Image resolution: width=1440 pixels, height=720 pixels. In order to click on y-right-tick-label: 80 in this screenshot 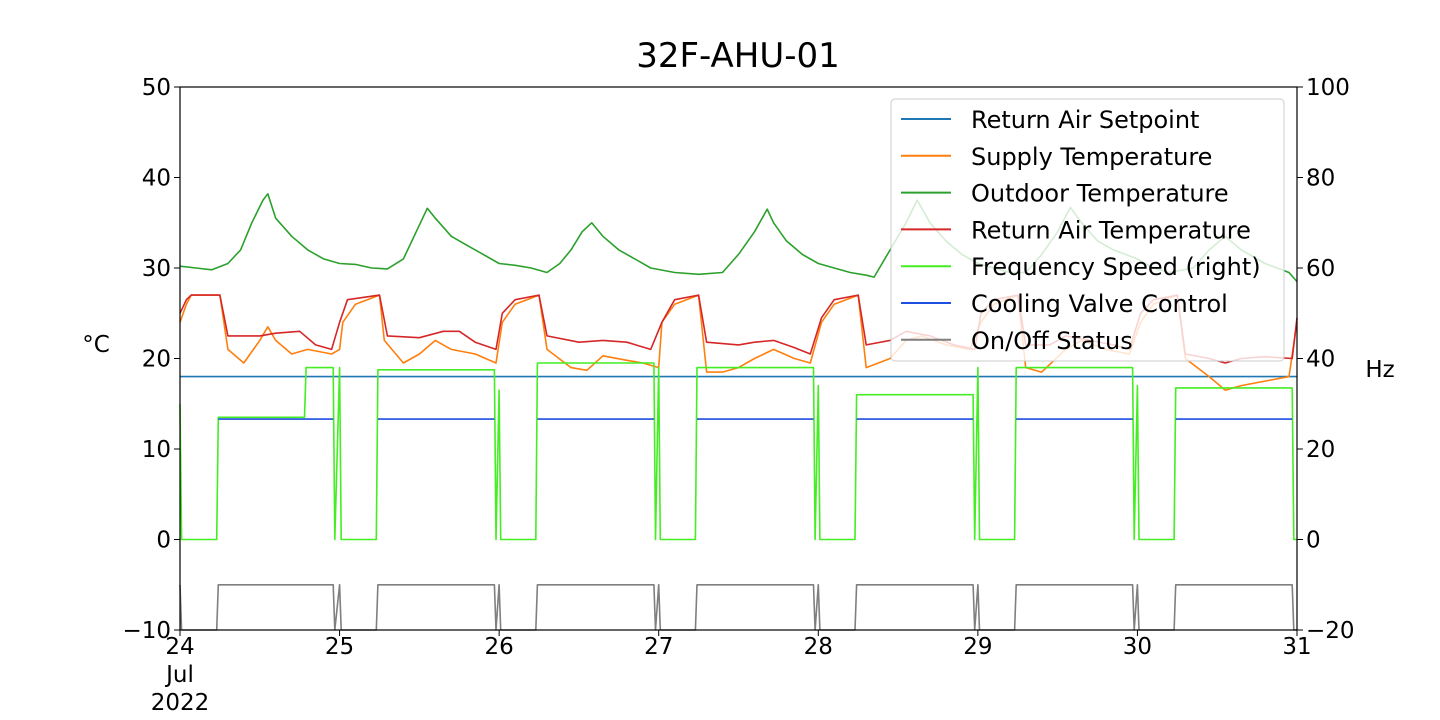, I will do `click(1320, 179)`.